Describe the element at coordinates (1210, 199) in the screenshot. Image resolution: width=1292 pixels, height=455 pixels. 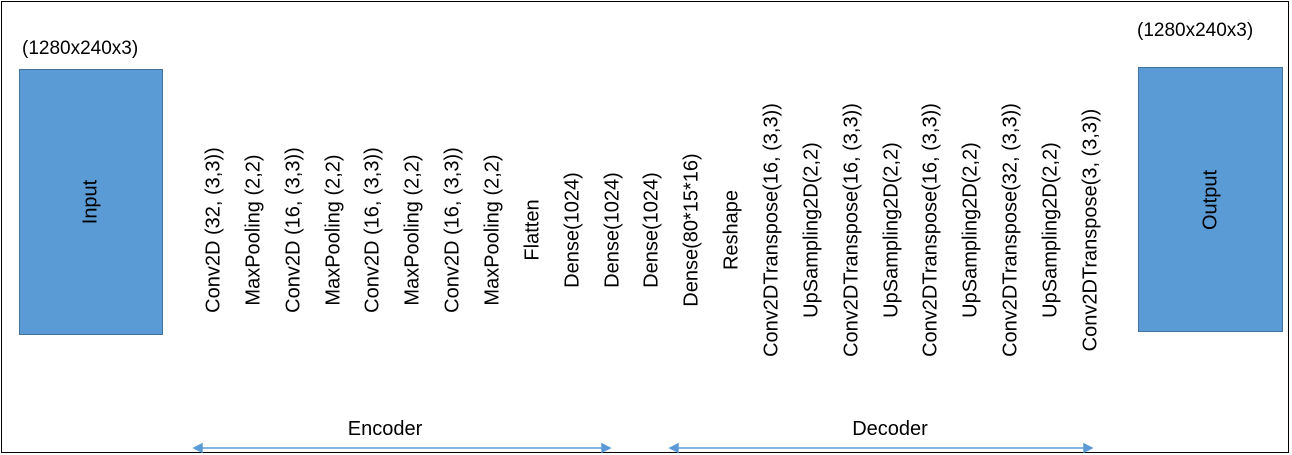
I see `output-block: Output` at that location.